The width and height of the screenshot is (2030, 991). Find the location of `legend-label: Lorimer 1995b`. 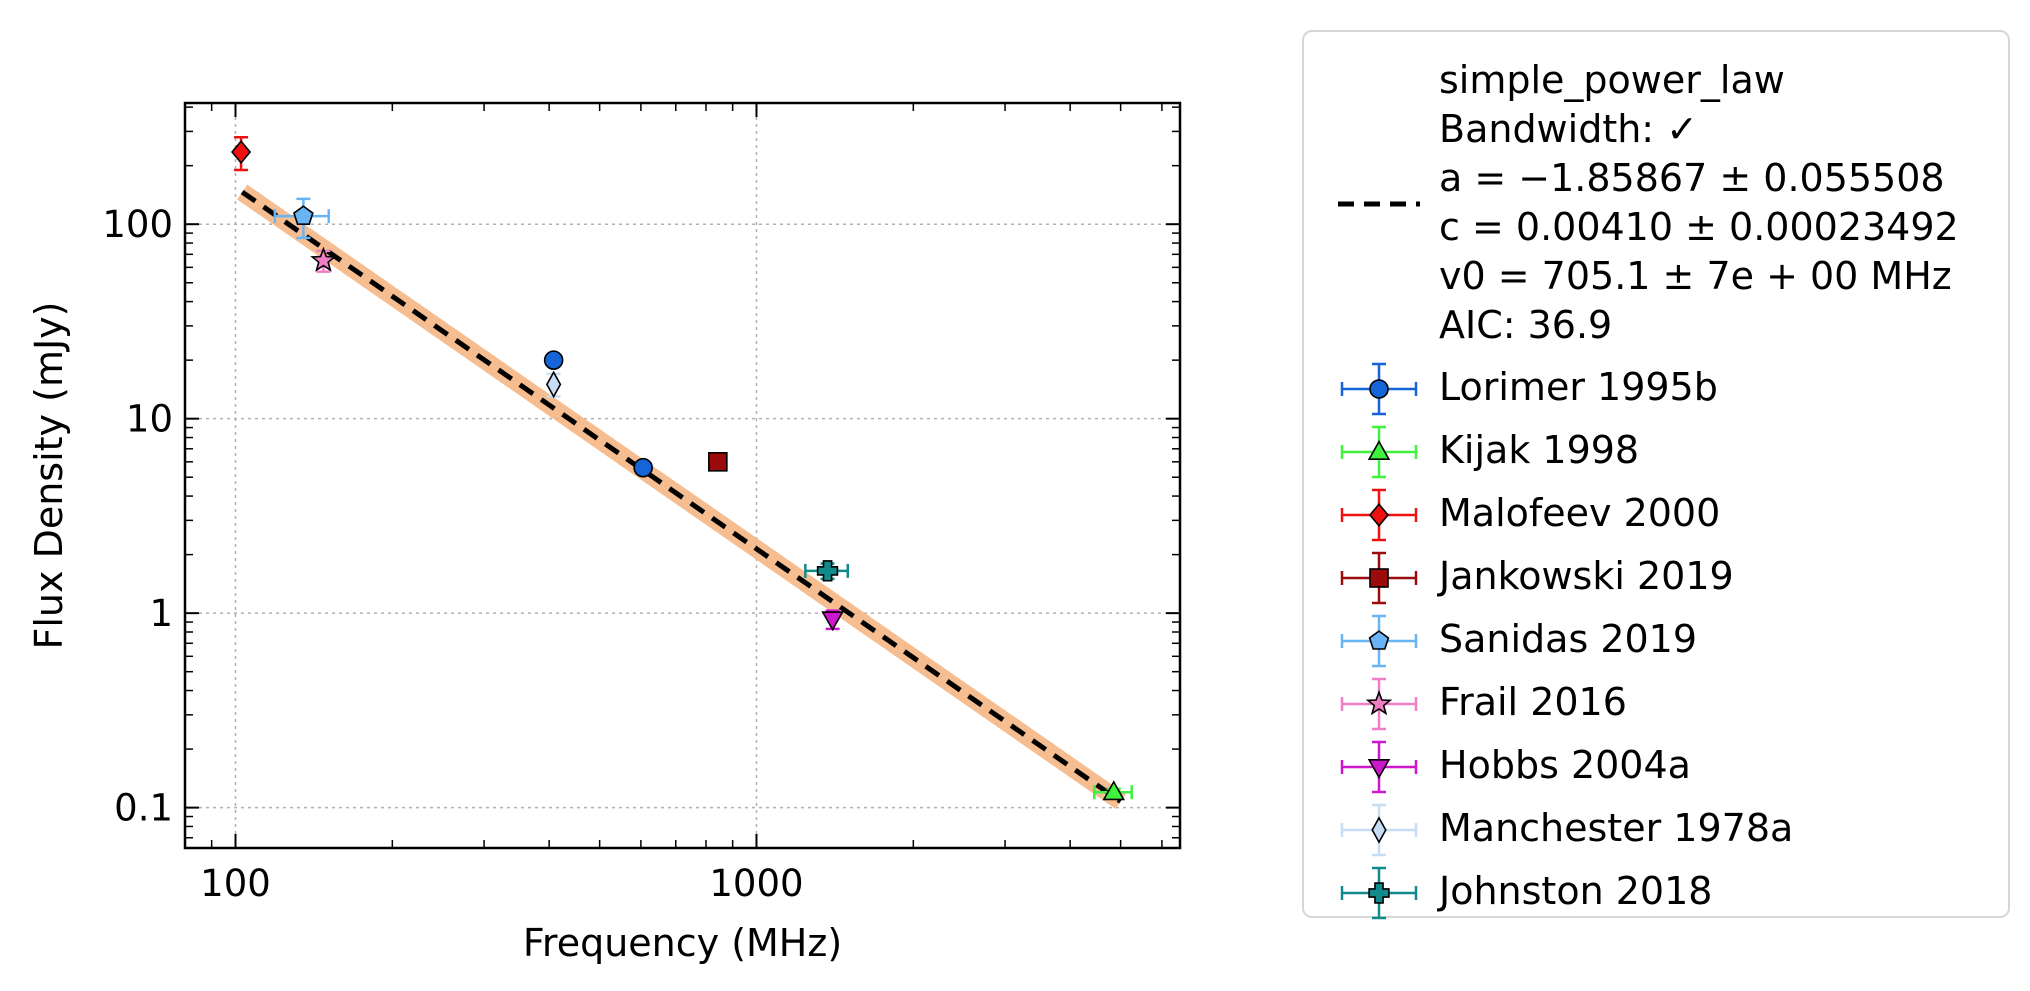

legend-label: Lorimer 1995b is located at coordinates (1578, 387).